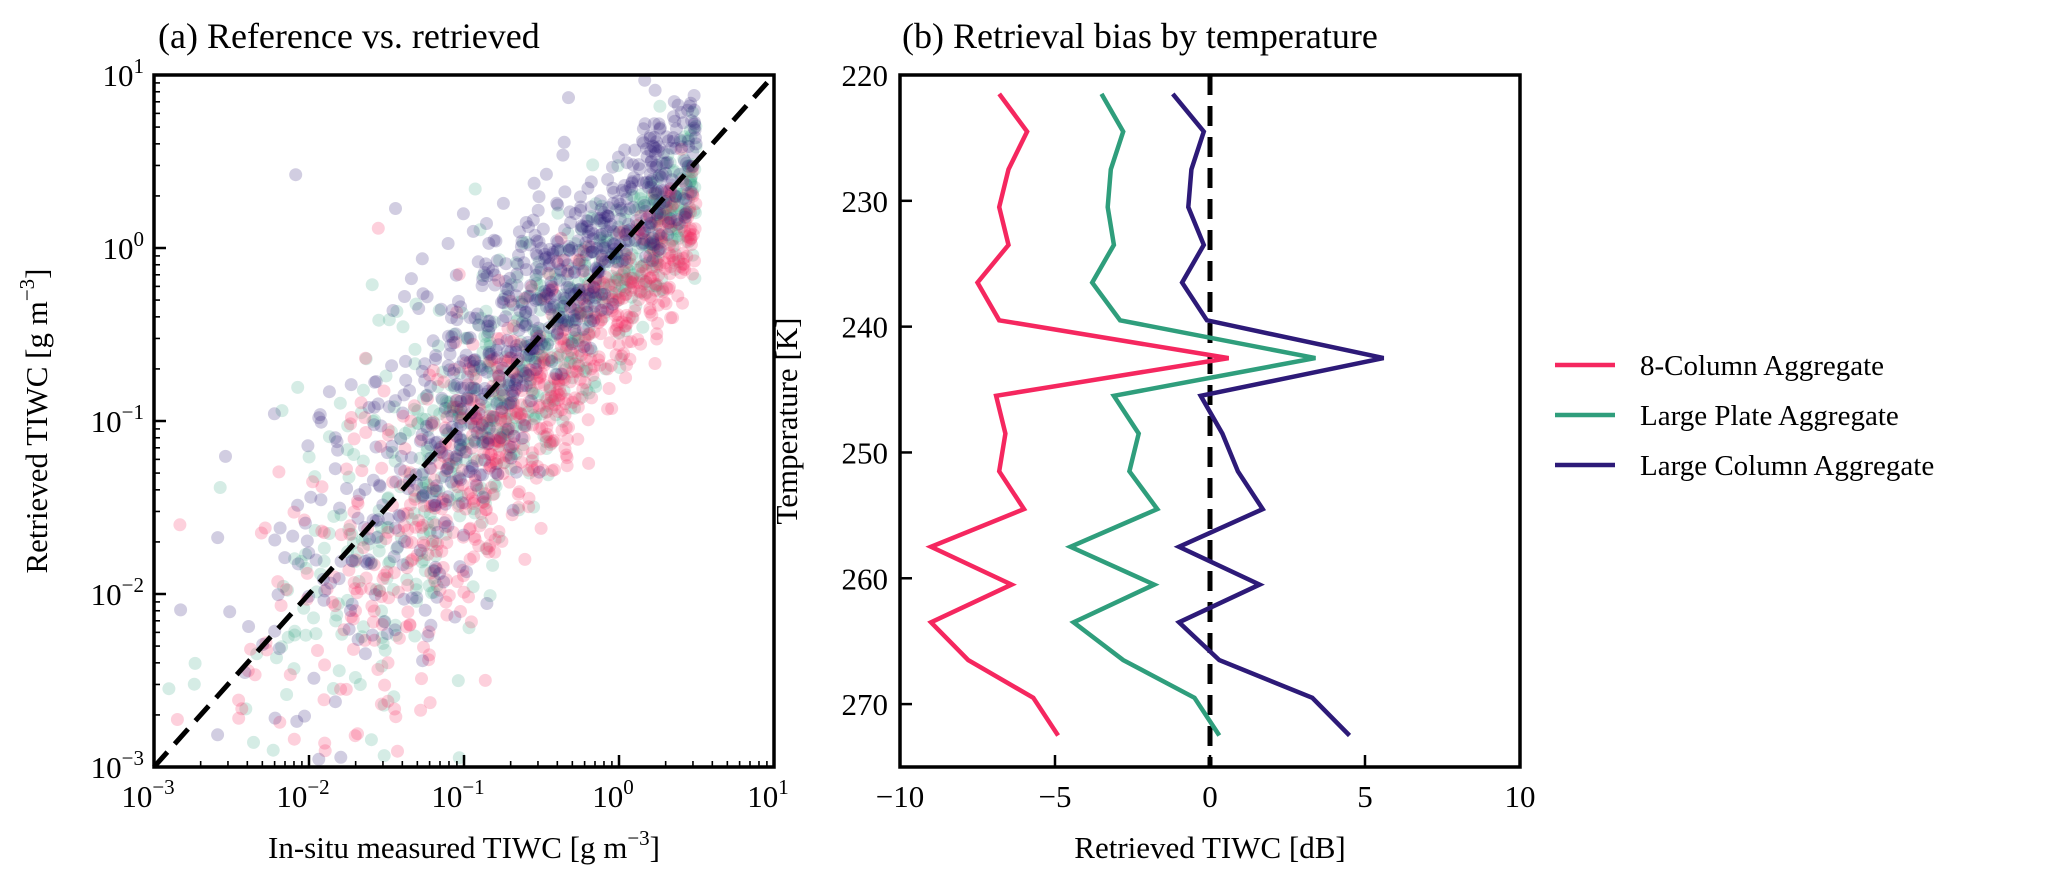 The image size is (2067, 883). Describe the element at coordinates (133, 585) in the screenshot. I see `tick-exponent: −2` at that location.